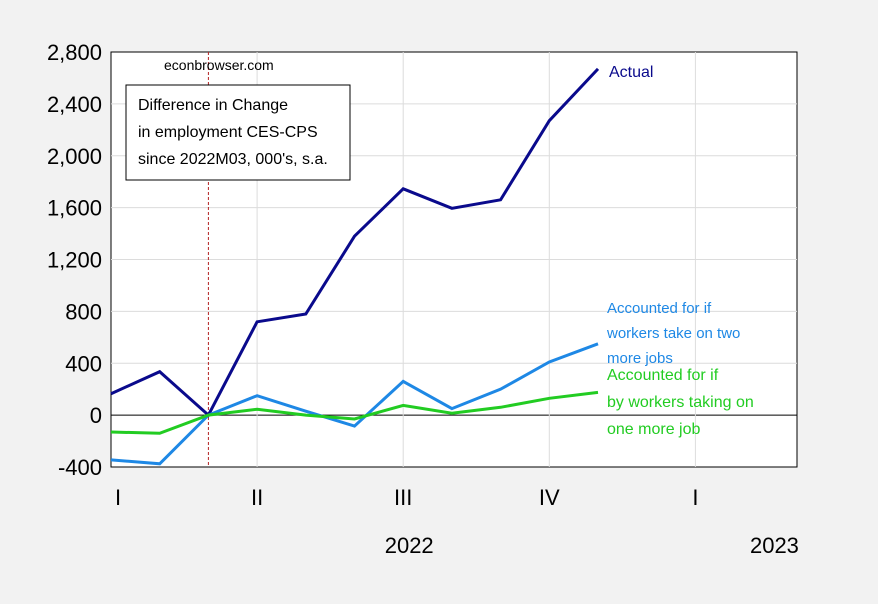  Describe the element at coordinates (74, 260) in the screenshot. I see `y-tick-label: 1,200` at that location.